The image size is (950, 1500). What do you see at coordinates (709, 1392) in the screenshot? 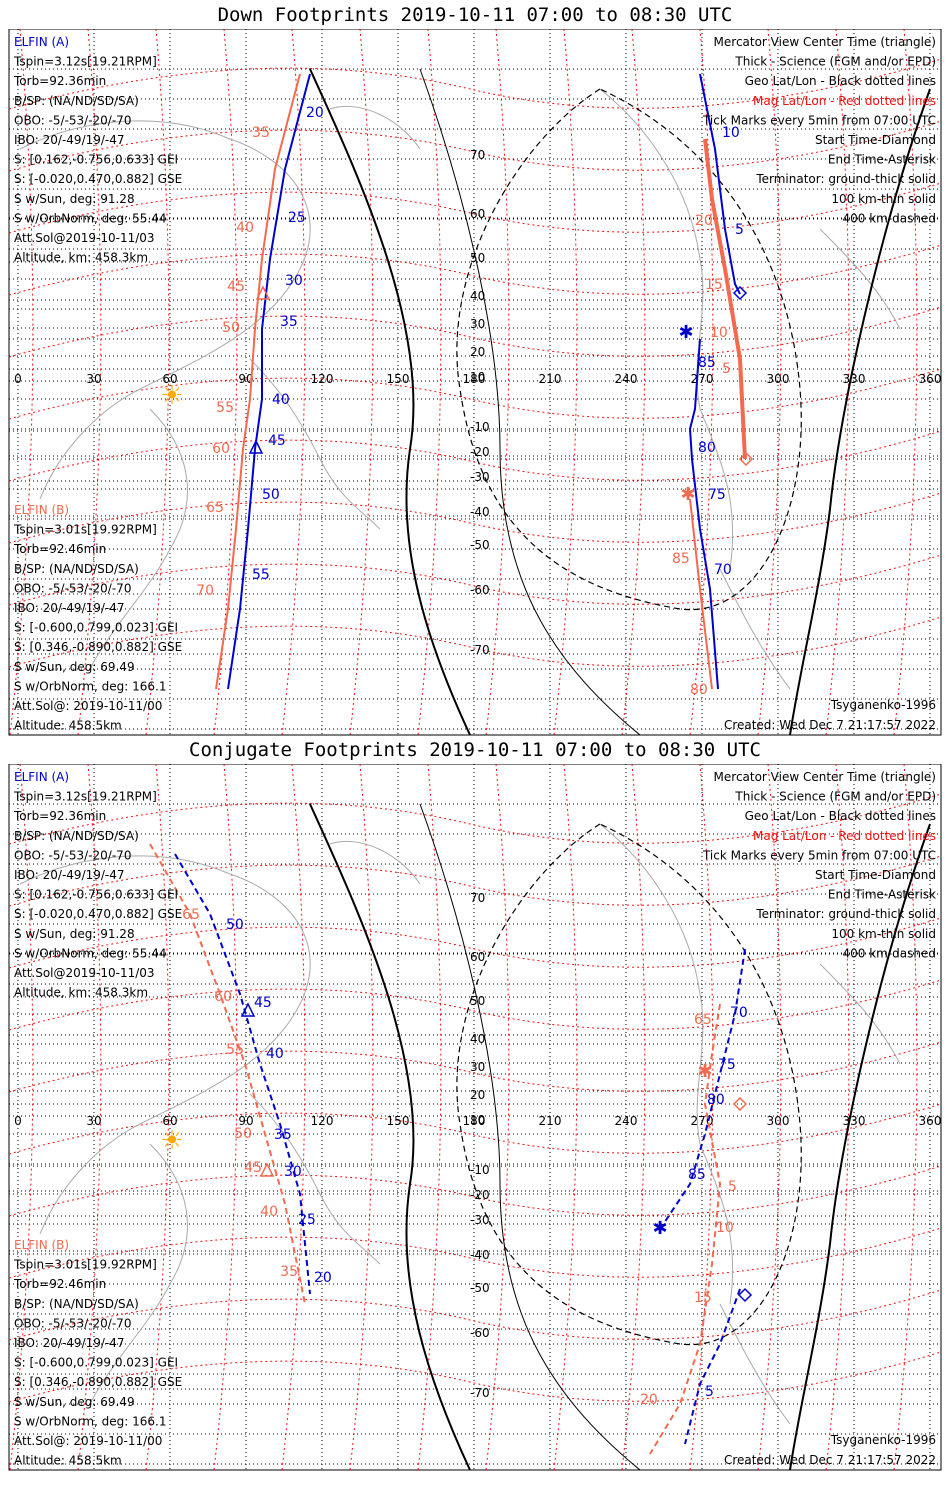
I see `track-a-tick-label-right: 5` at bounding box center [709, 1392].